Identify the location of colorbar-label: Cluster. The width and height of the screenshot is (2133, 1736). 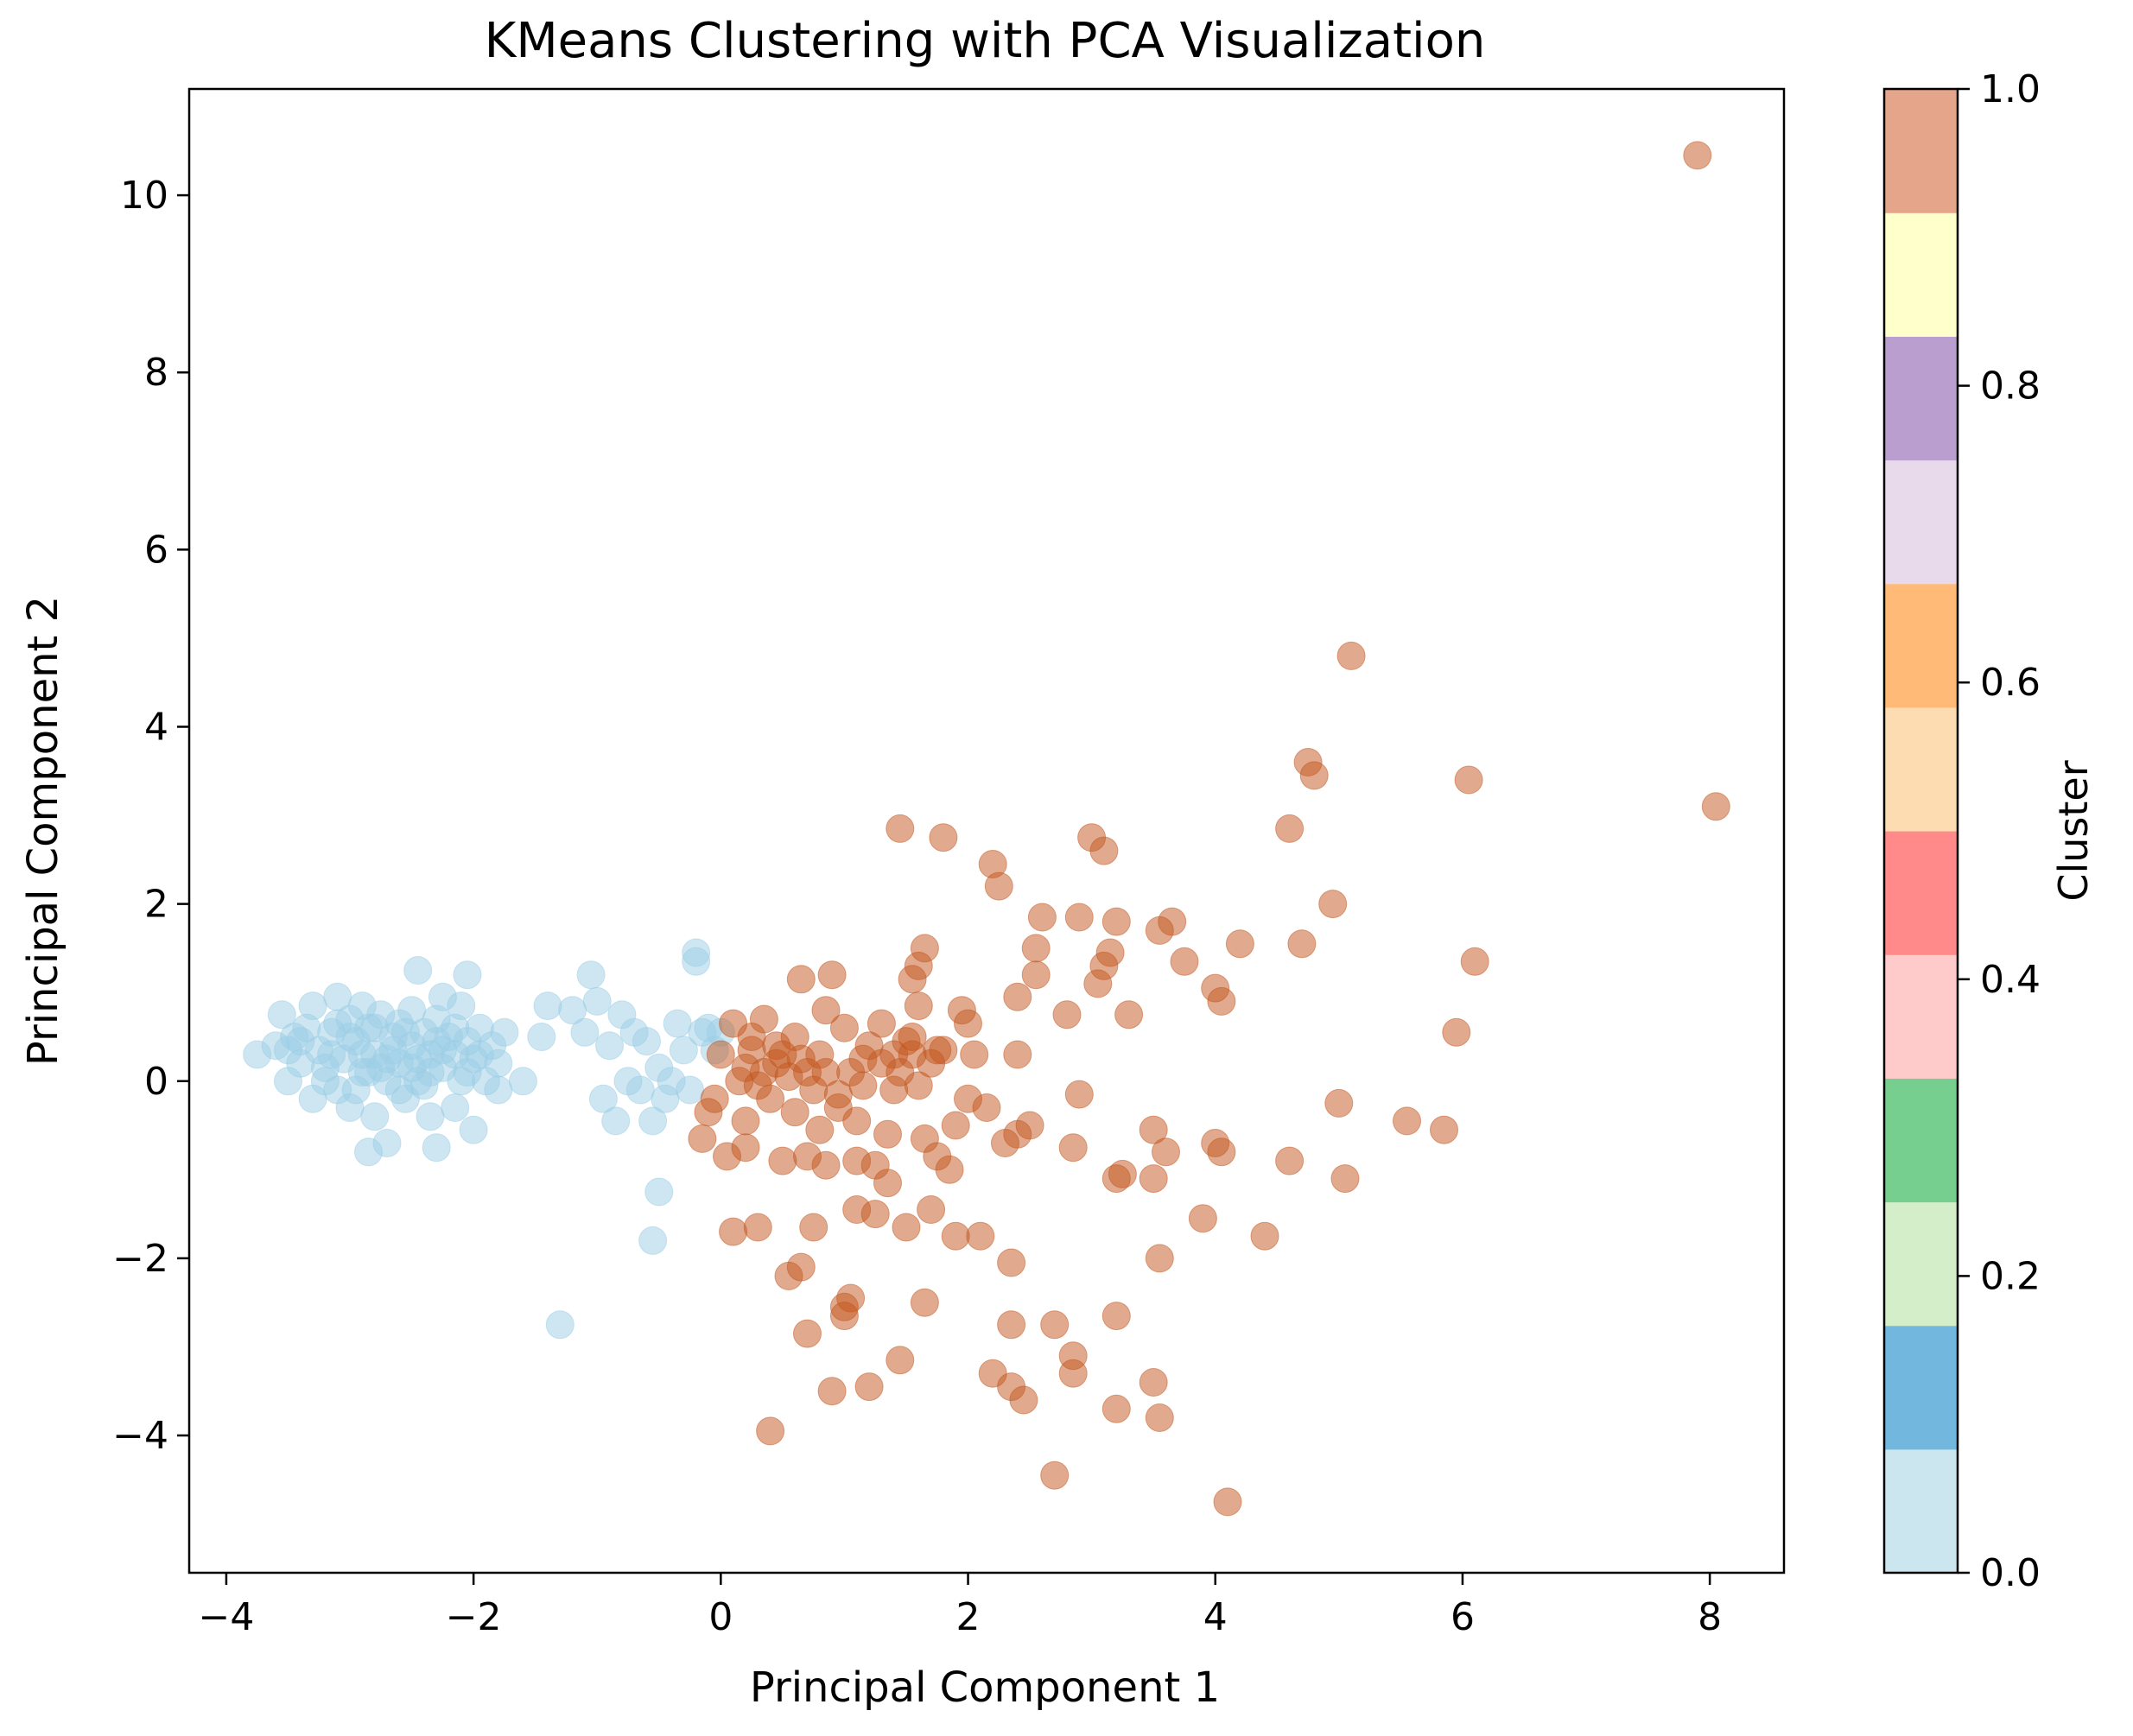
(2073, 830).